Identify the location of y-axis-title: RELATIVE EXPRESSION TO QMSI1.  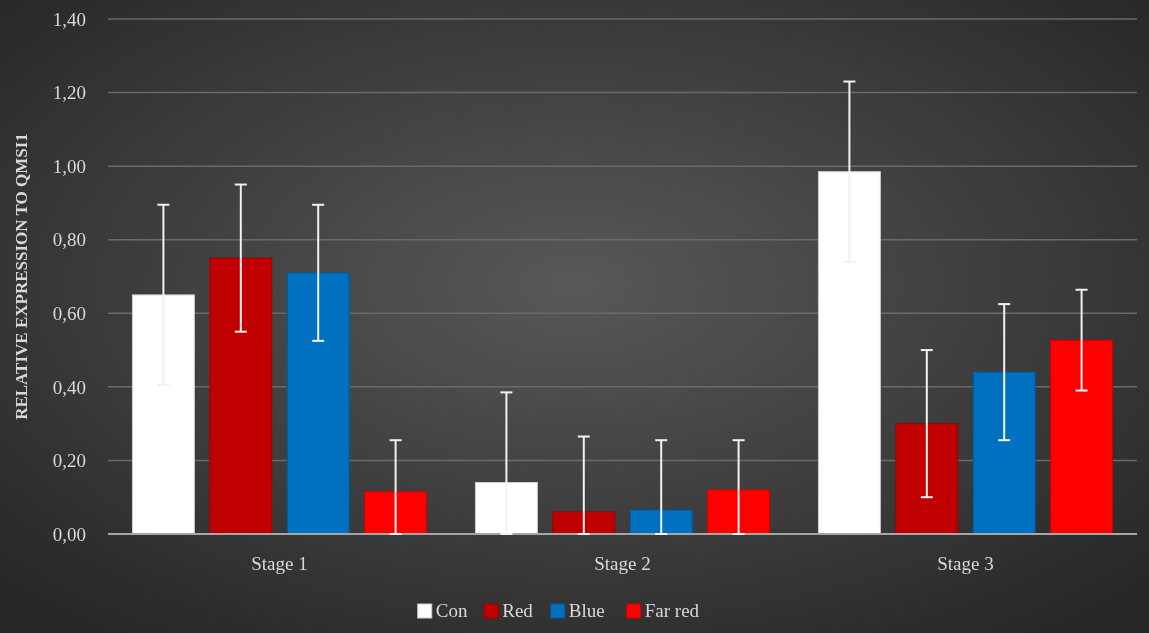
(21, 276).